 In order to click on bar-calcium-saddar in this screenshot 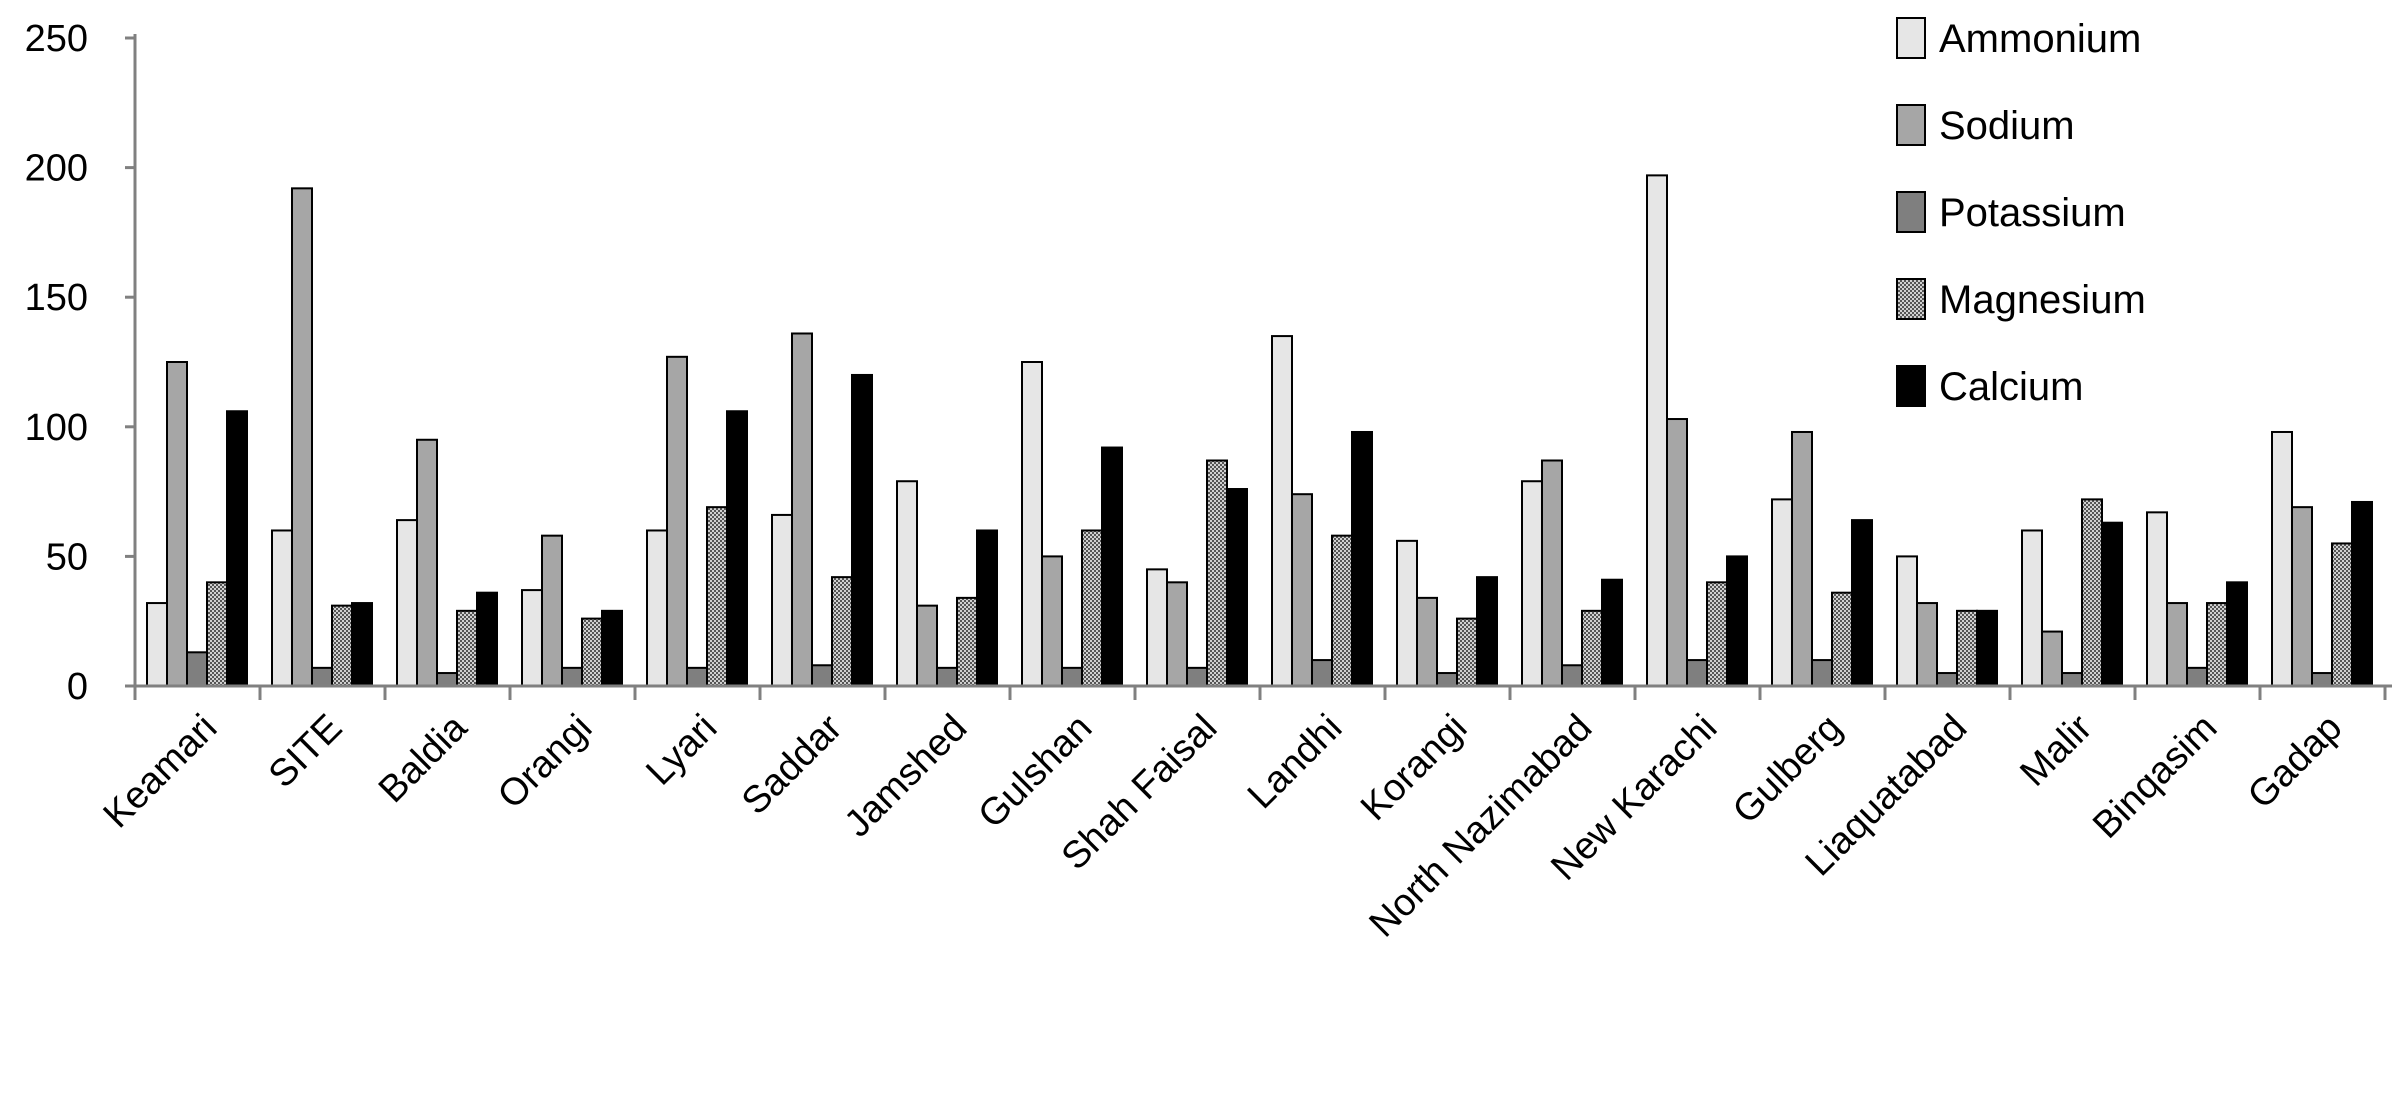, I will do `click(862, 530)`.